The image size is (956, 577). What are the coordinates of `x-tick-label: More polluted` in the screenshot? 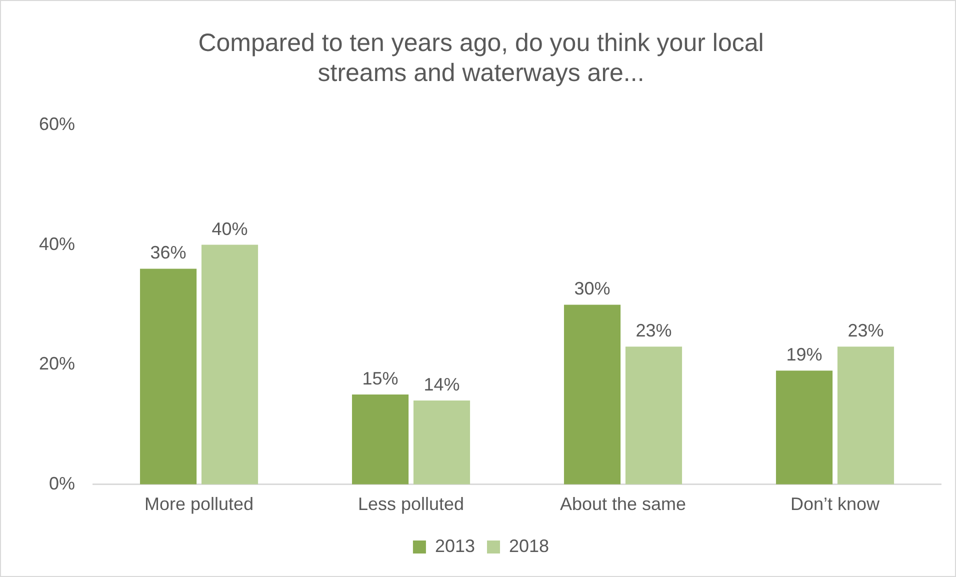 It's located at (199, 504).